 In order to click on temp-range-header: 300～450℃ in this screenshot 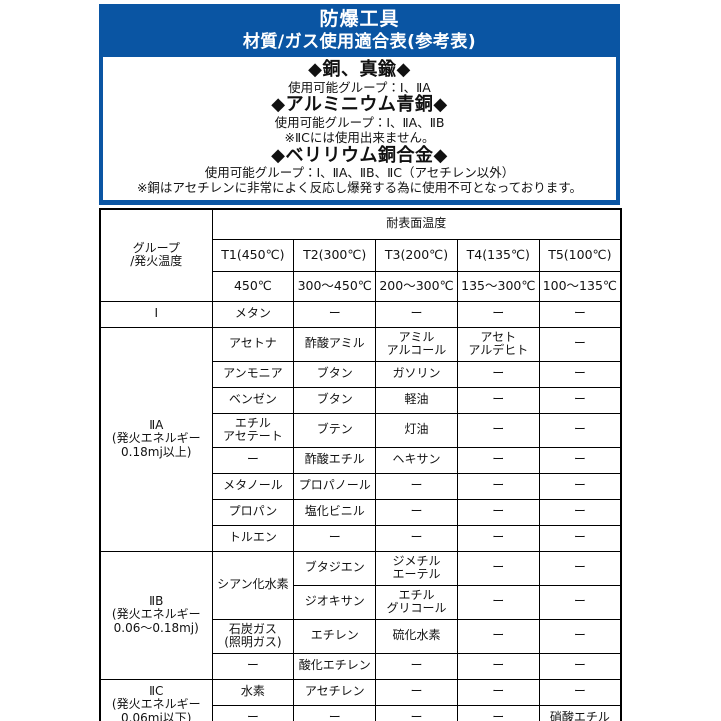, I will do `click(335, 286)`.